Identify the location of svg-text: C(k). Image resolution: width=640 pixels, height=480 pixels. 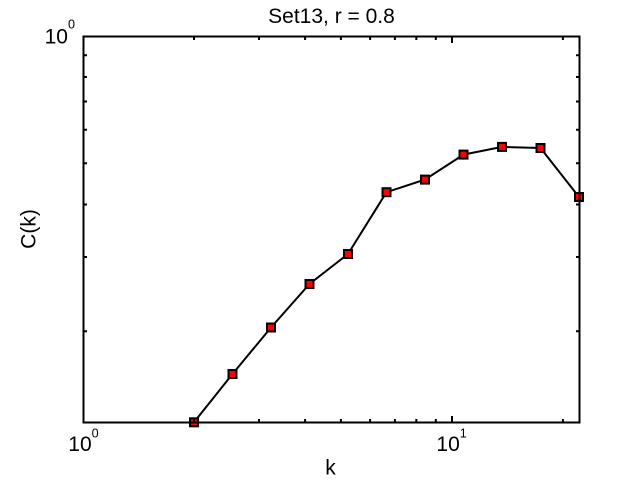
(29, 229).